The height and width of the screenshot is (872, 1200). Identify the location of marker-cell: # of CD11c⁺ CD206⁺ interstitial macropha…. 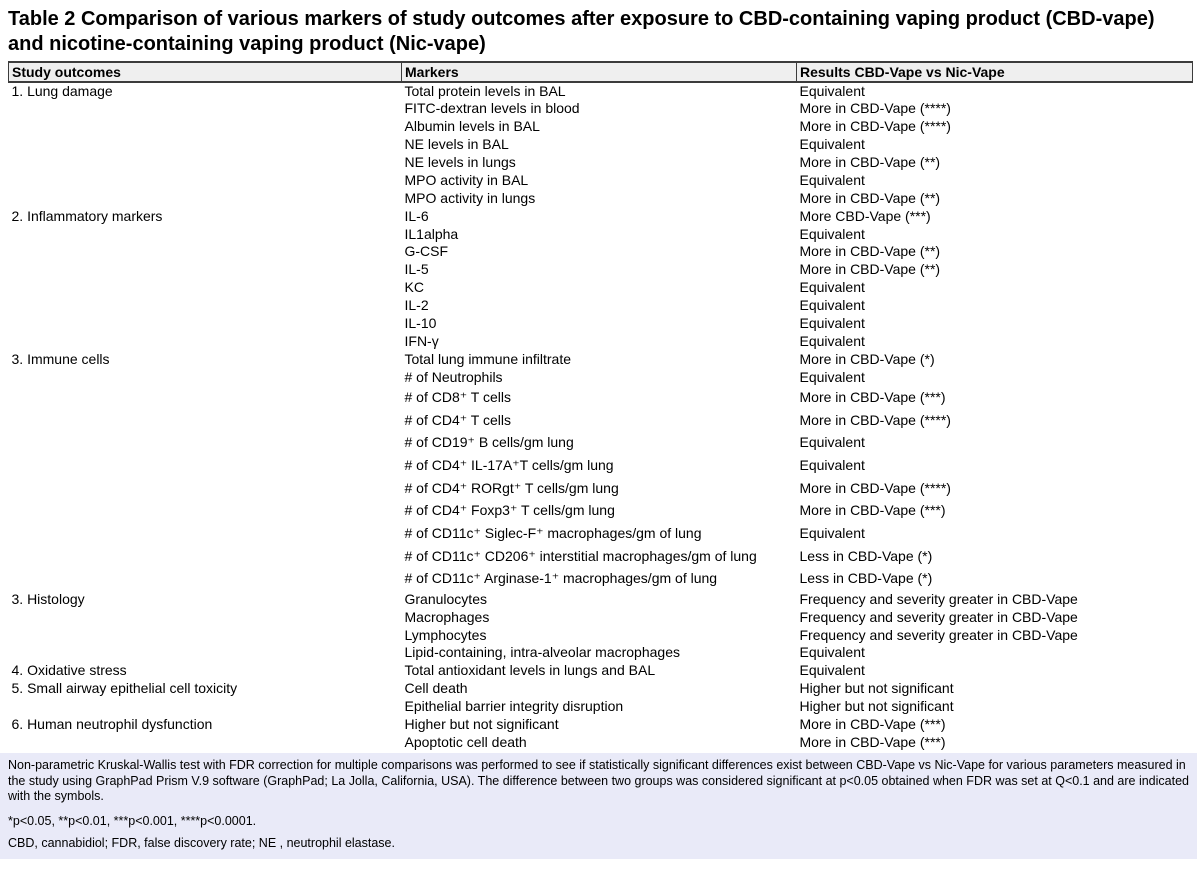
(580, 555).